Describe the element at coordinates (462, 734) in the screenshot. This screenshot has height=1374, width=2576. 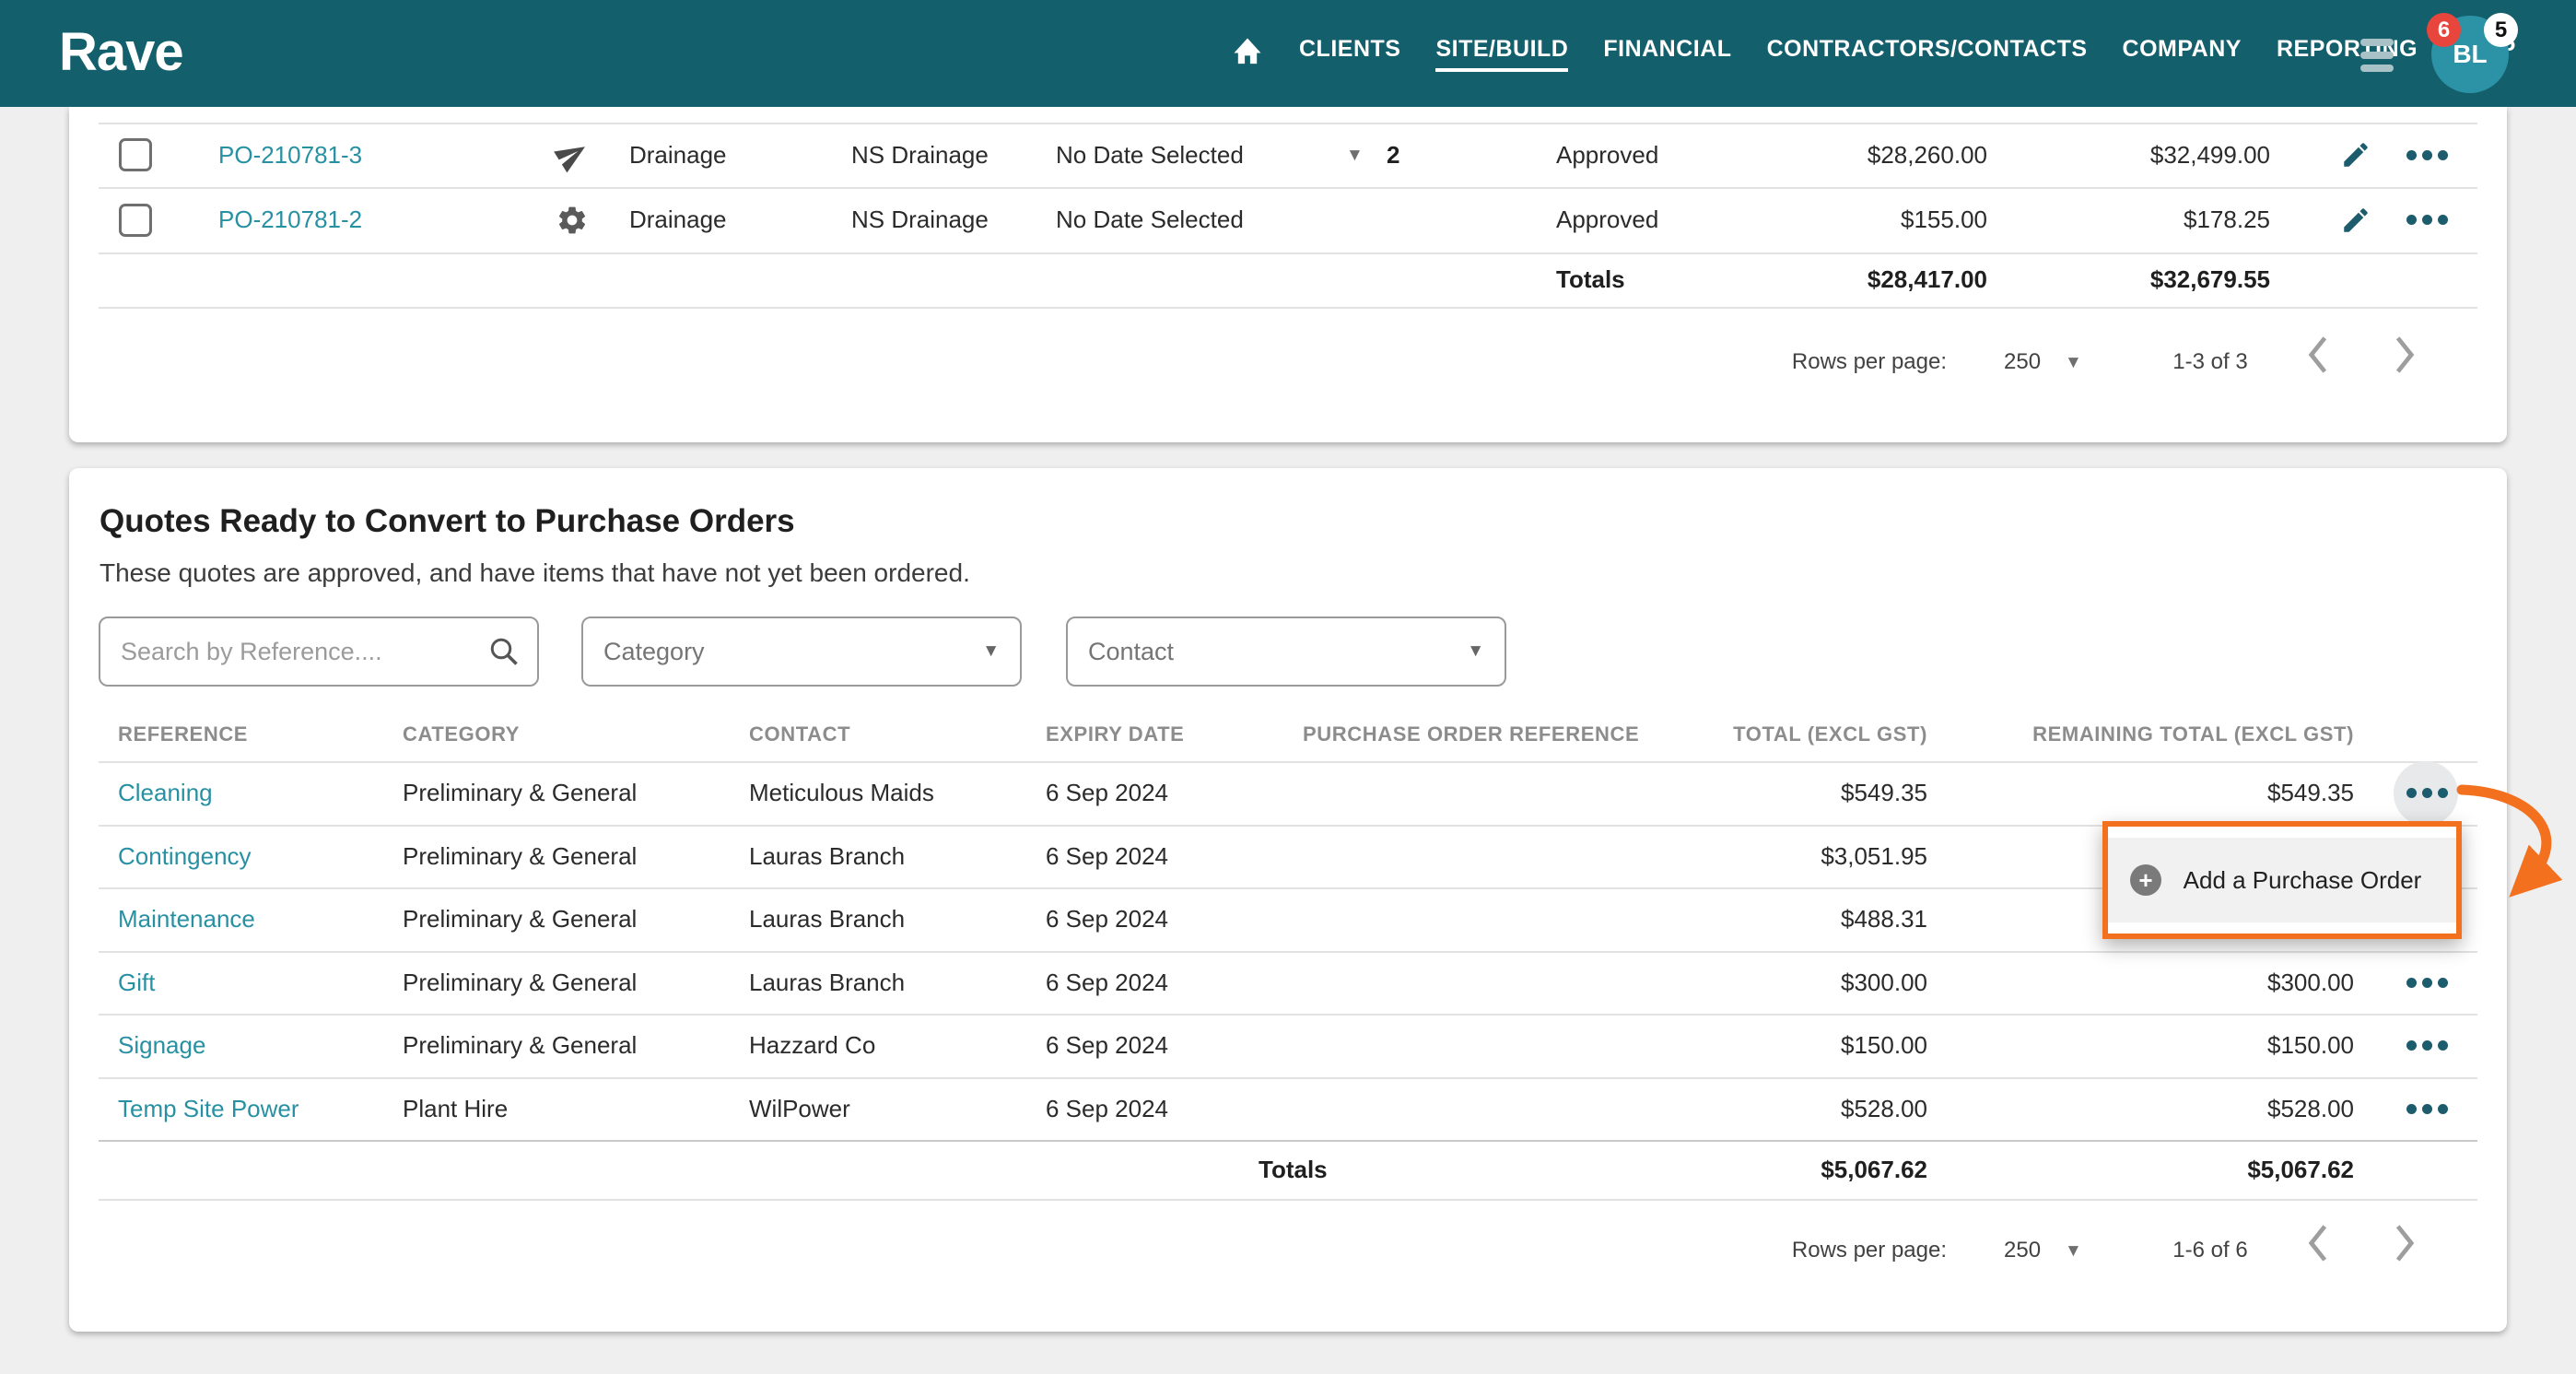
I see `col-category: CATEGORY` at that location.